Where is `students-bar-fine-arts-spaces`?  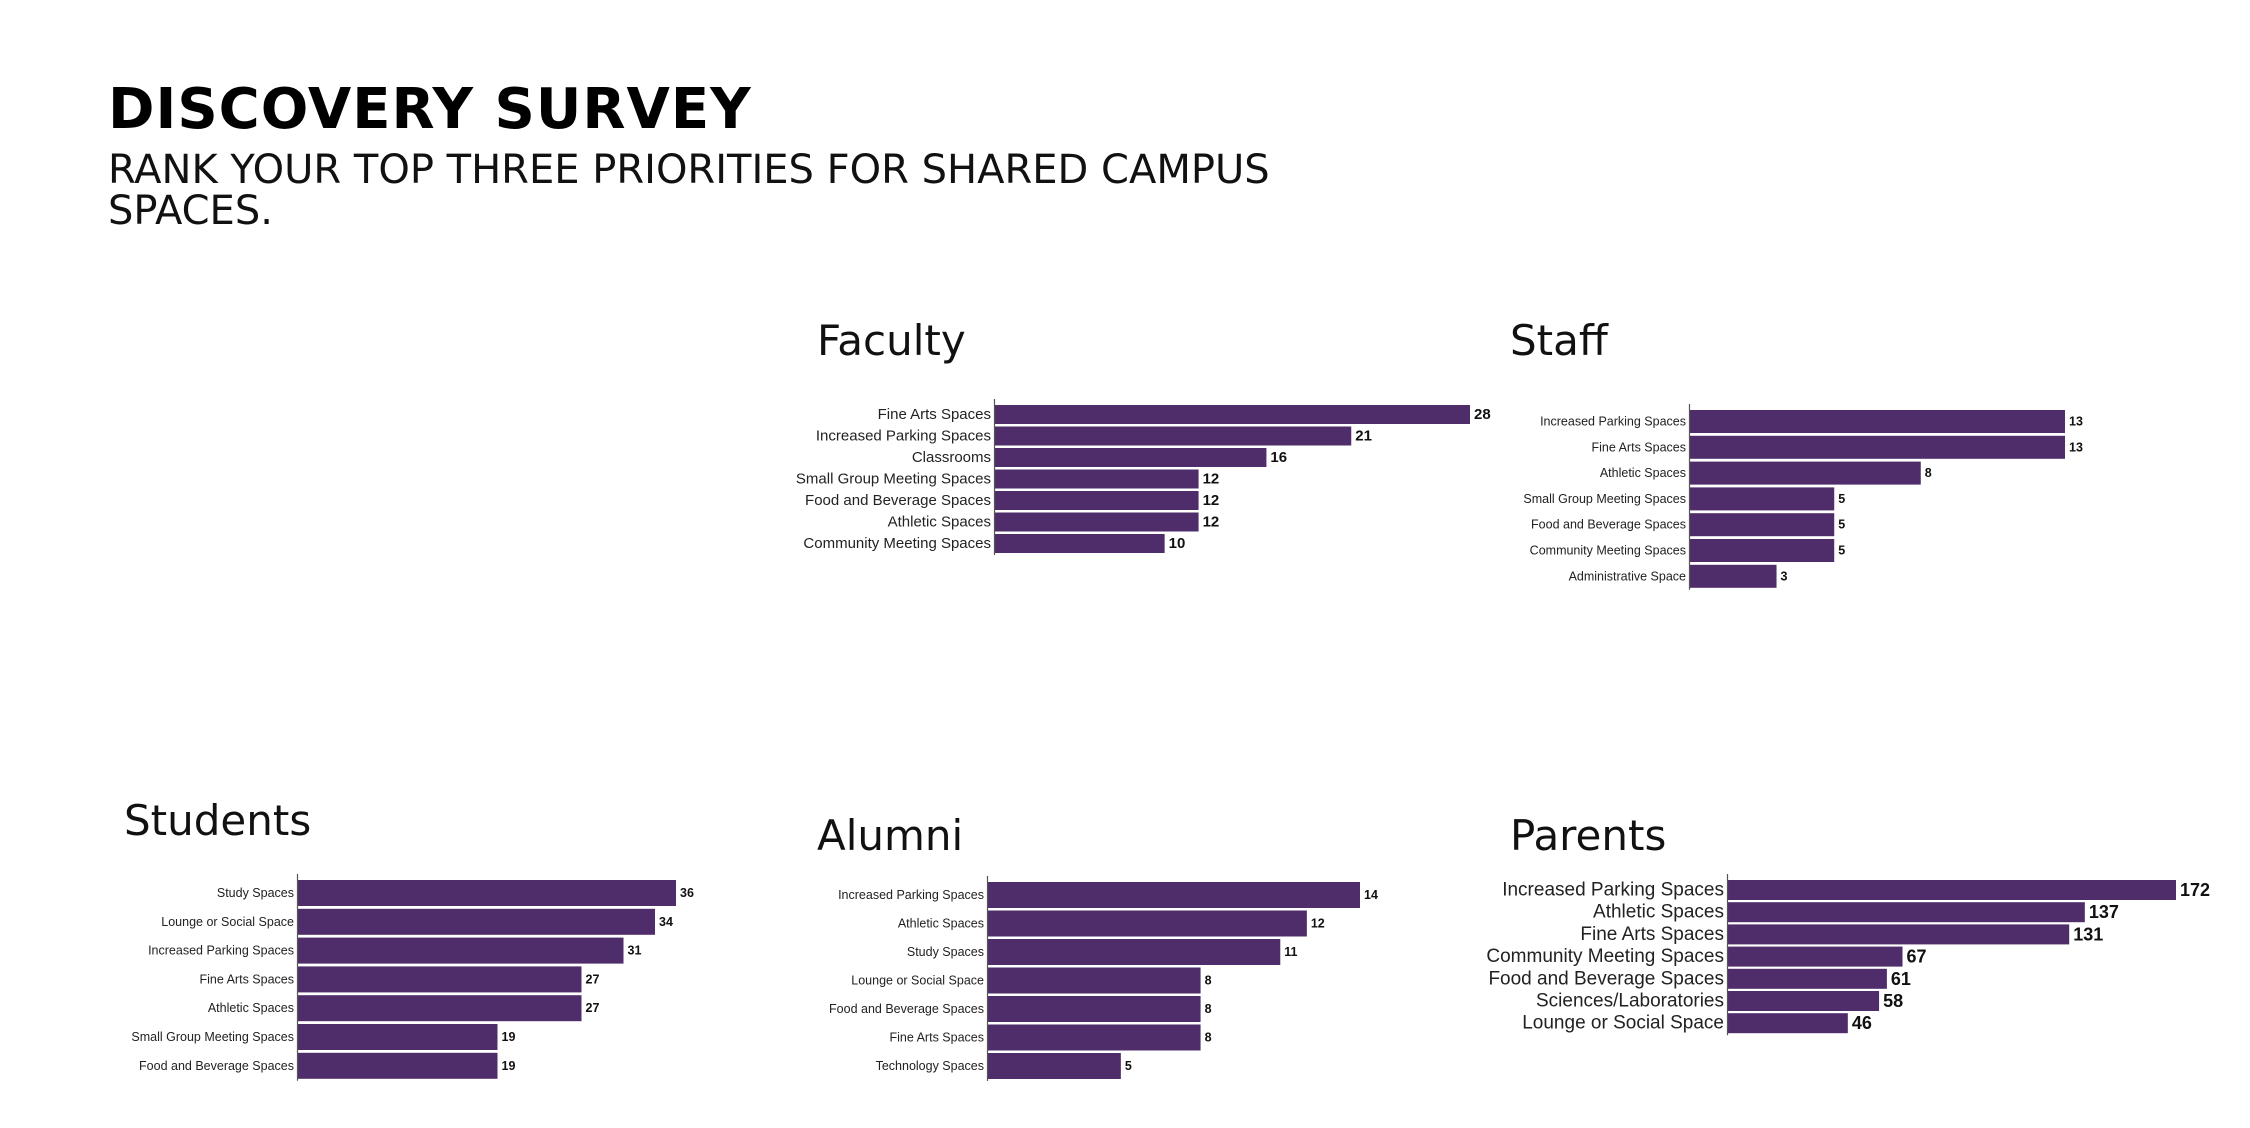
students-bar-fine-arts-spaces is located at coordinates (440, 979).